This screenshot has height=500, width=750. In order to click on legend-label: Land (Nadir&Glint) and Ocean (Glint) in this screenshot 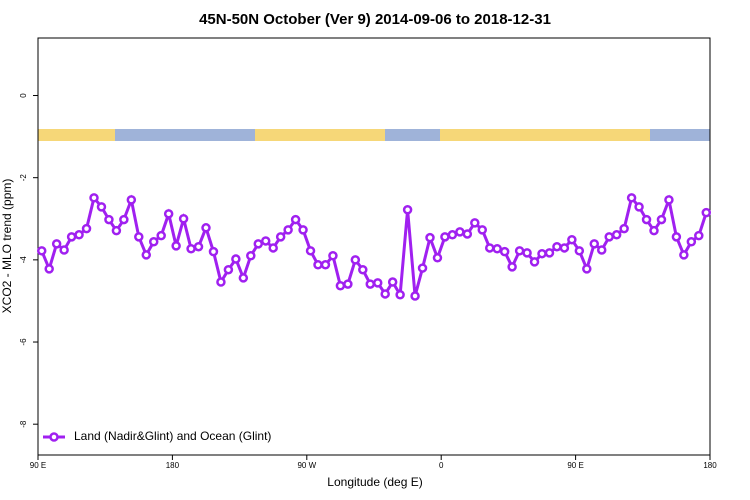, I will do `click(172, 436)`.